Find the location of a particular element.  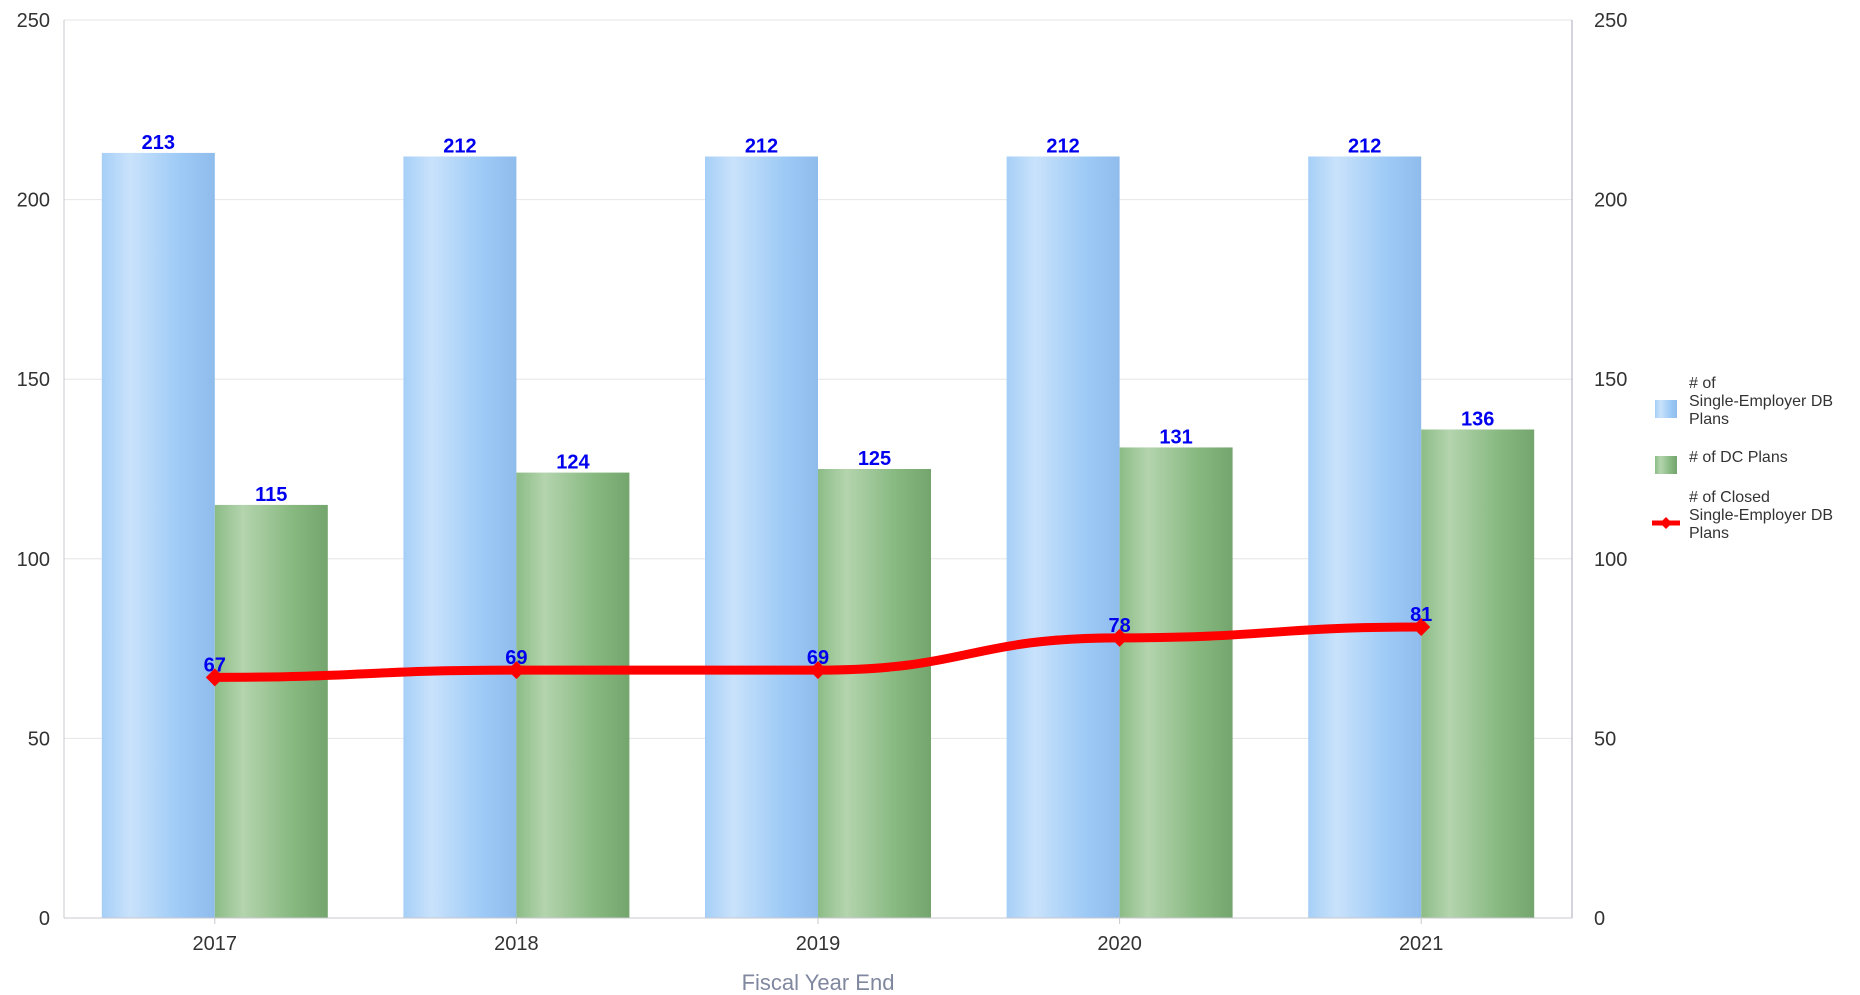

y-tick-label-left: 200 is located at coordinates (33, 201).